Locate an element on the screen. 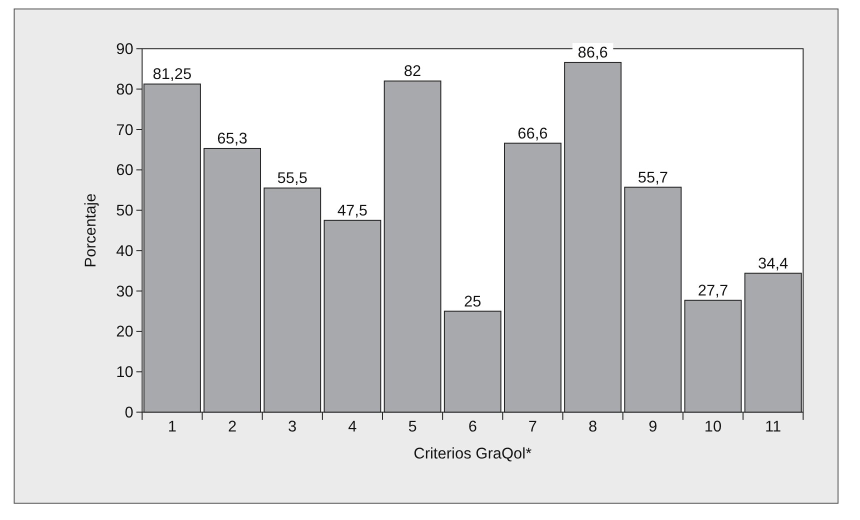  y-tick-label: 50 is located at coordinates (125, 211).